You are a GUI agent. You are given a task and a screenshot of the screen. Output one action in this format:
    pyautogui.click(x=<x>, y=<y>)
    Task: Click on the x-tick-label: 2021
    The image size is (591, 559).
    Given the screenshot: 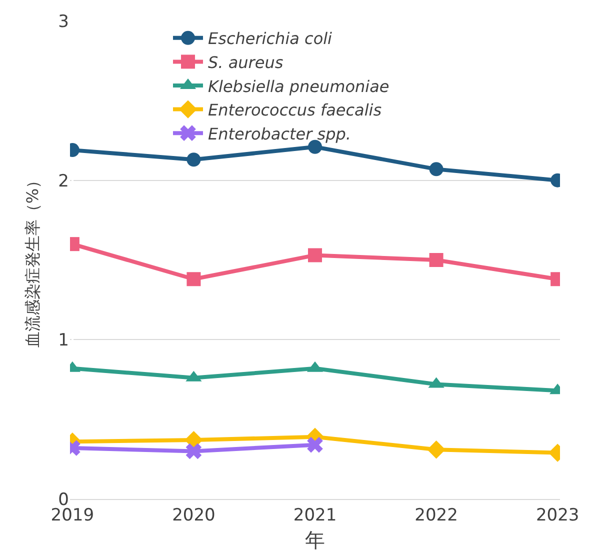 What is the action you would take?
    pyautogui.click(x=315, y=515)
    